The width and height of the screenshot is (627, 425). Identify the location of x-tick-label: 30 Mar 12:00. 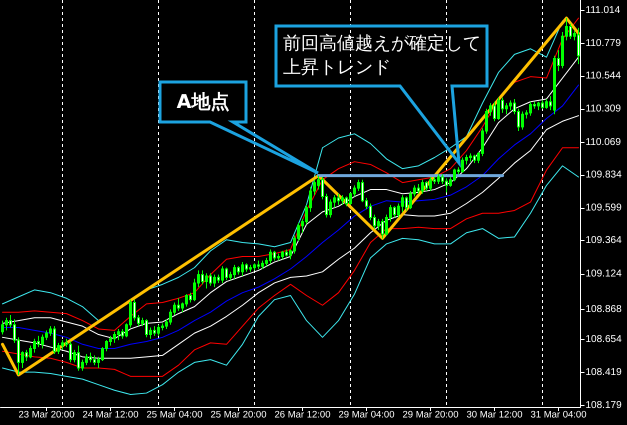
(494, 415).